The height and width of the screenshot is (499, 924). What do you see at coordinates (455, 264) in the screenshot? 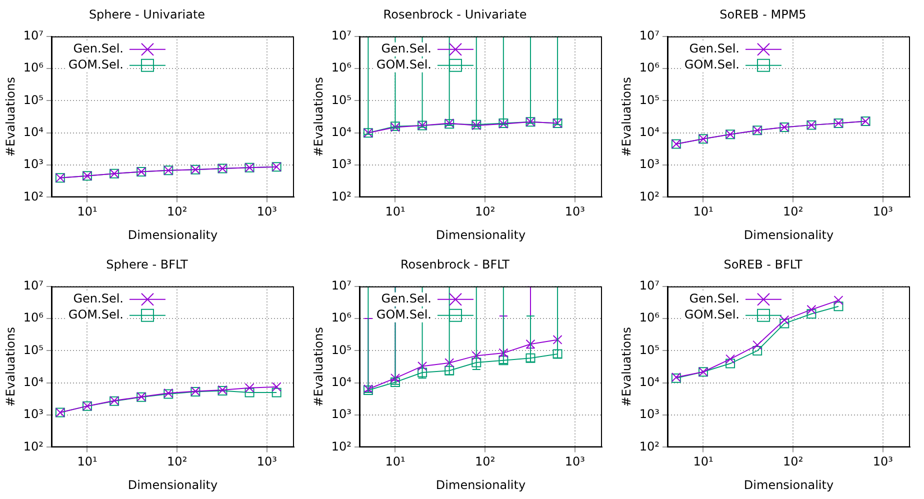
I see `chart-title: Rosenbrock - BFLT` at bounding box center [455, 264].